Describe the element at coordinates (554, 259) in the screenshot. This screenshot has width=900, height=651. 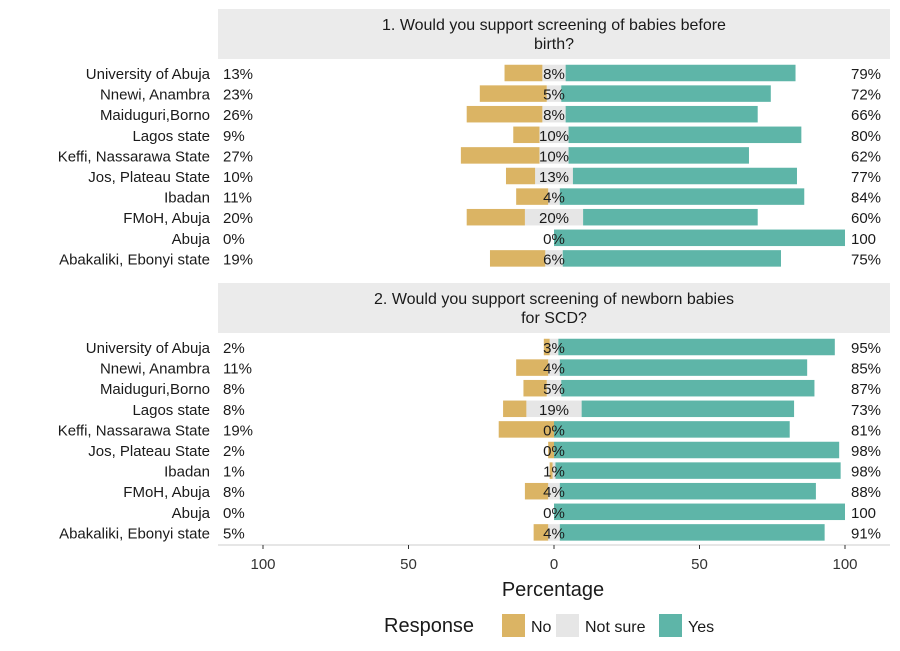
I see `not-sure-percent-label: 6%` at that location.